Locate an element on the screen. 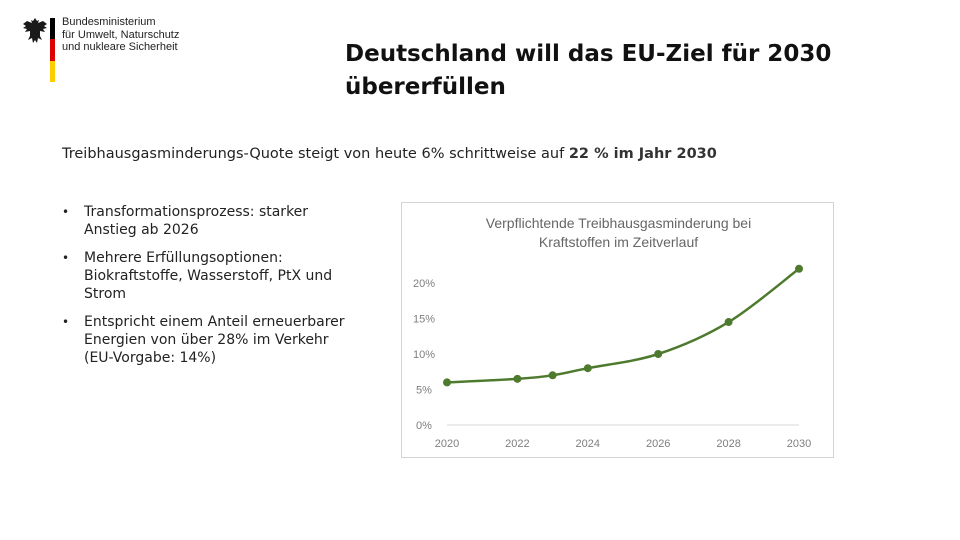 Image resolution: width=960 pixels, height=540 pixels. y-tick-label: 15% is located at coordinates (424, 320).